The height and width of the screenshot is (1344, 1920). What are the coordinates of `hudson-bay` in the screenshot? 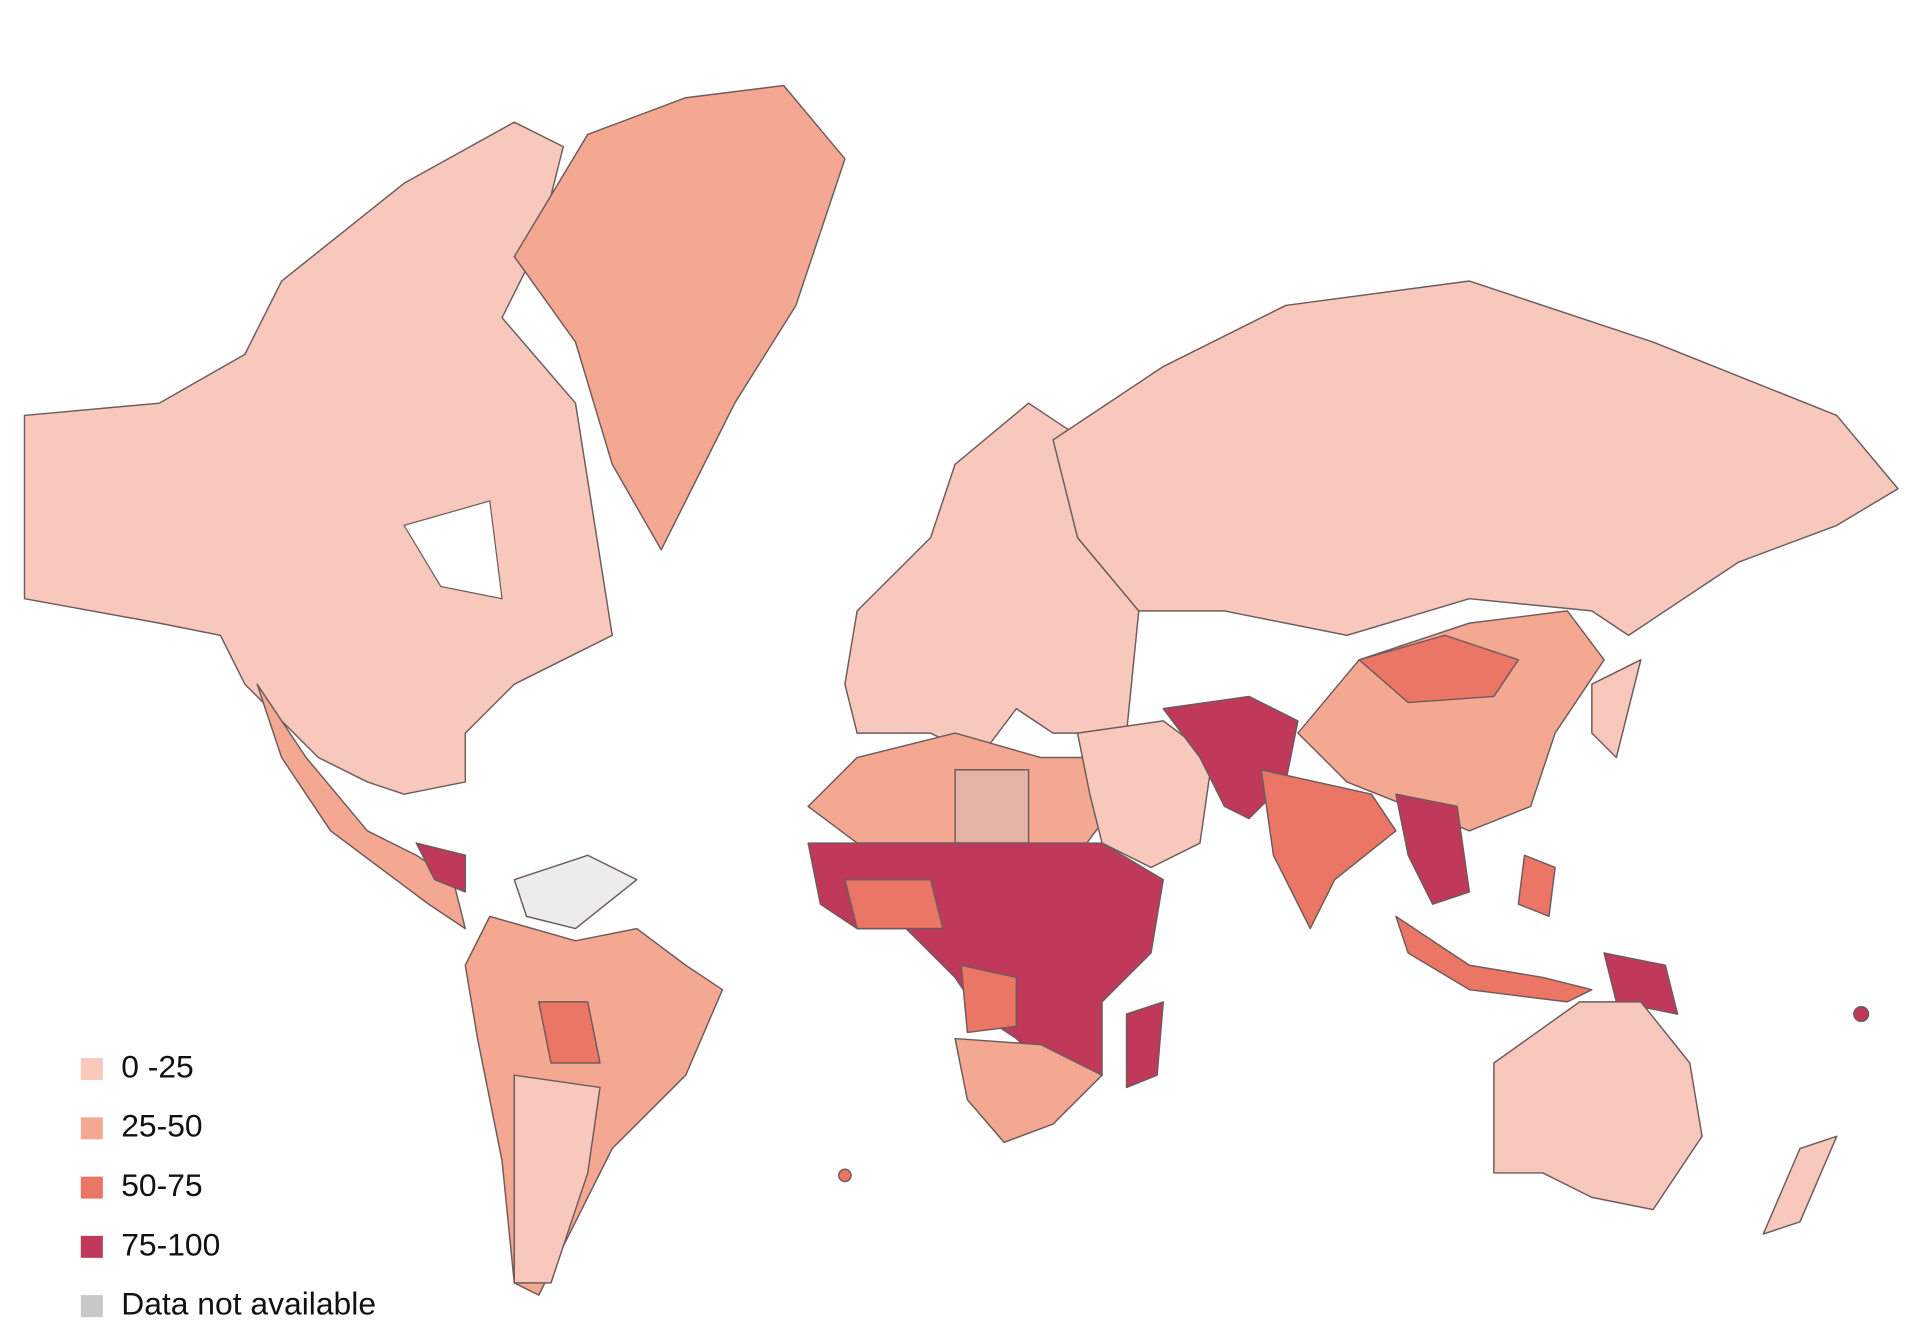 It's located at (453, 550).